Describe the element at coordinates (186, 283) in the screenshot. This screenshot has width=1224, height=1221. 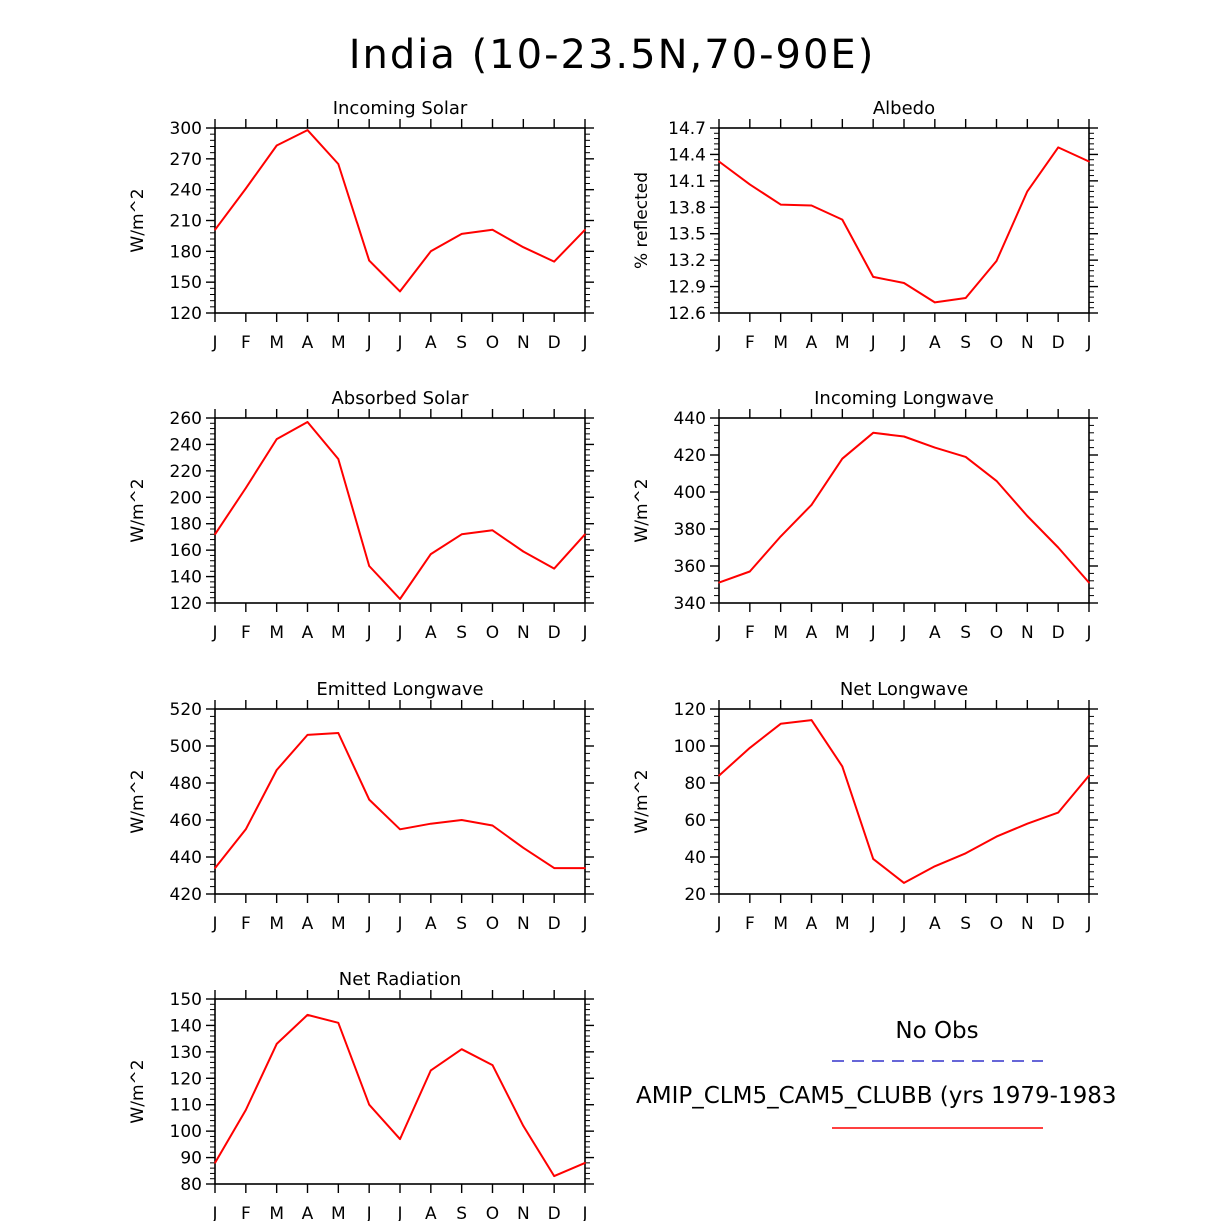
I see `y-tick-label: 150` at that location.